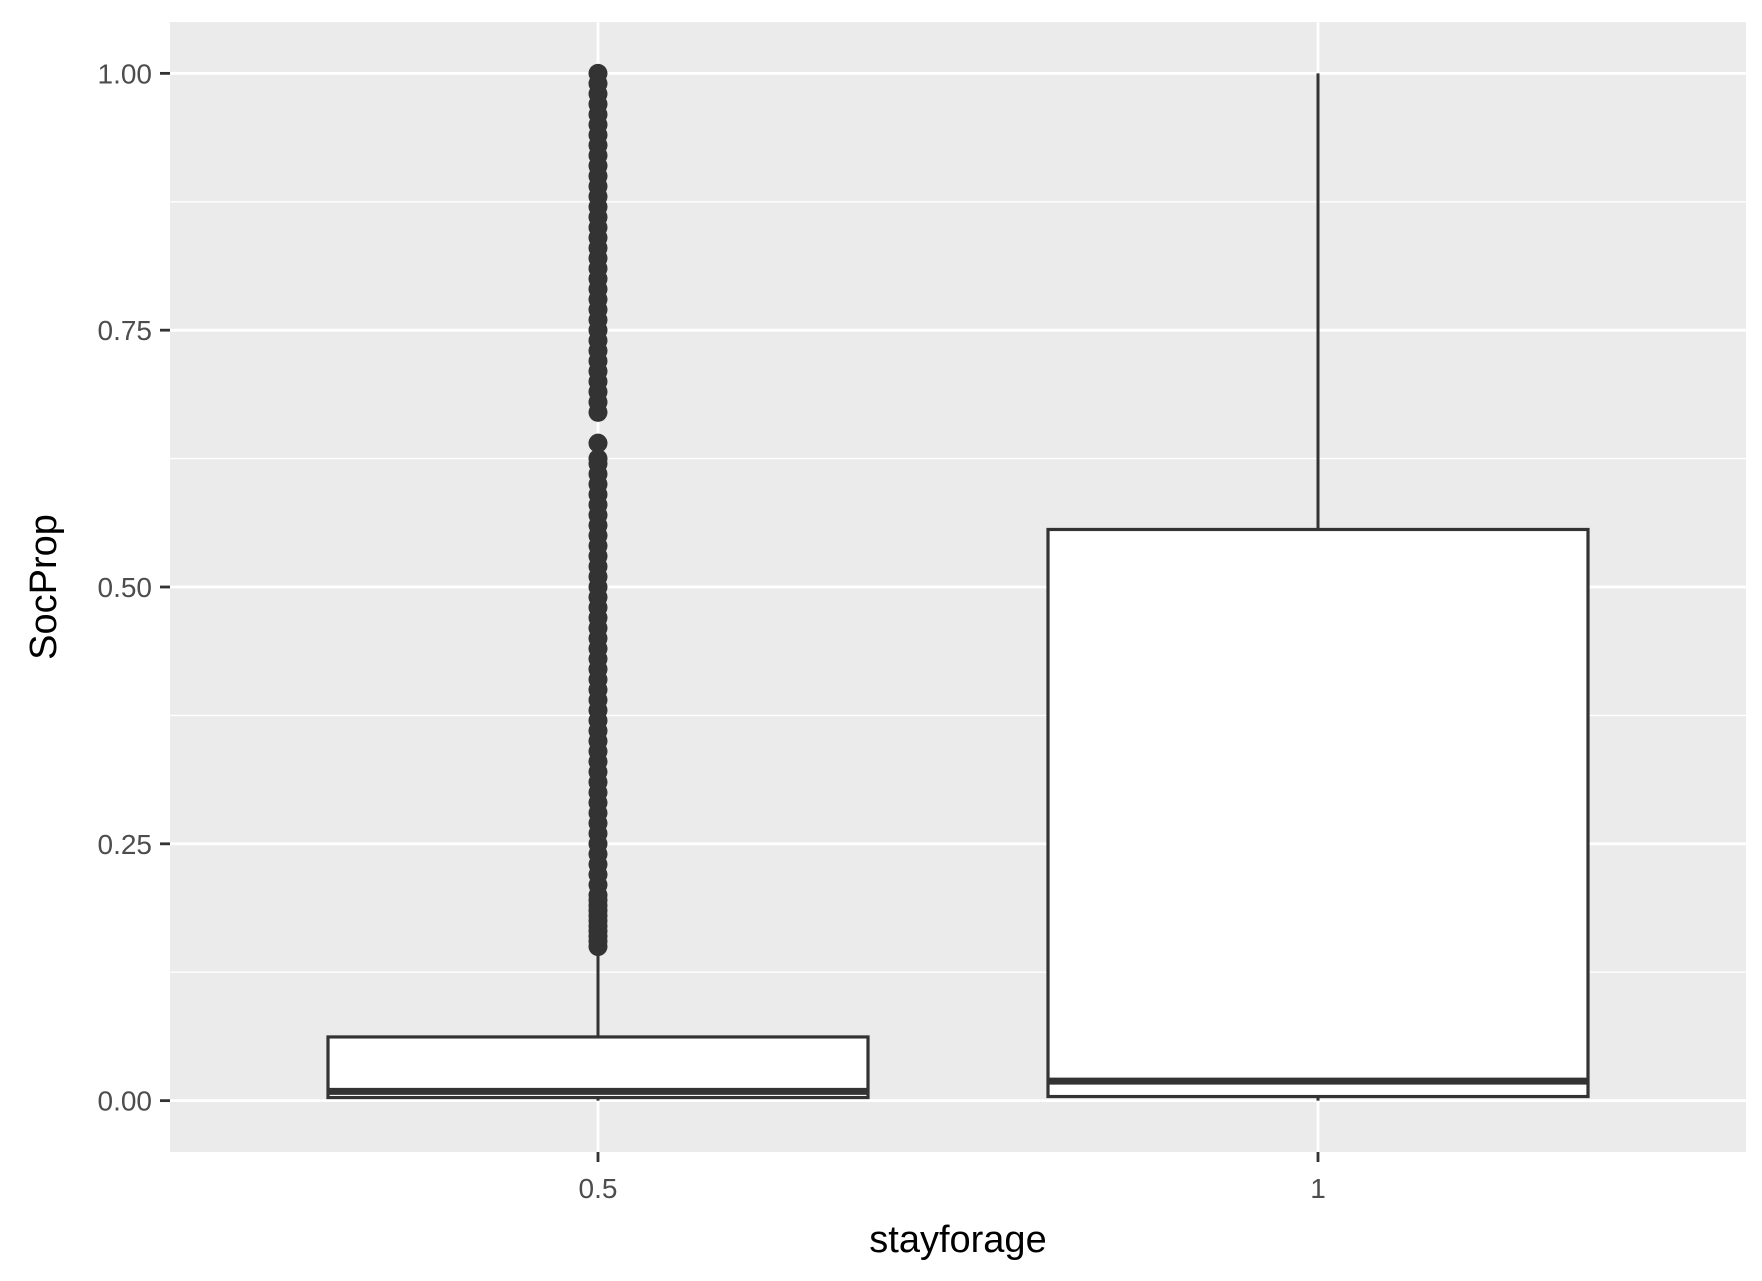 The height and width of the screenshot is (1281, 1762). Describe the element at coordinates (598, 510) in the screenshot. I see `outliers-layer` at that location.